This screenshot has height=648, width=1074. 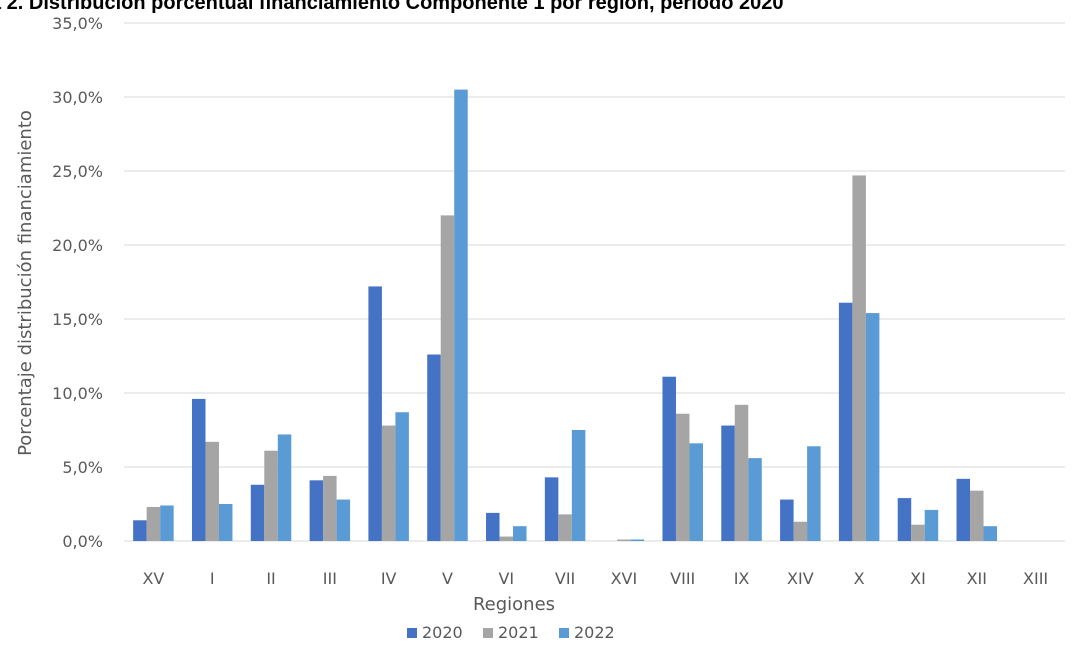 What do you see at coordinates (977, 578) in the screenshot?
I see `x-tick-label: XII` at bounding box center [977, 578].